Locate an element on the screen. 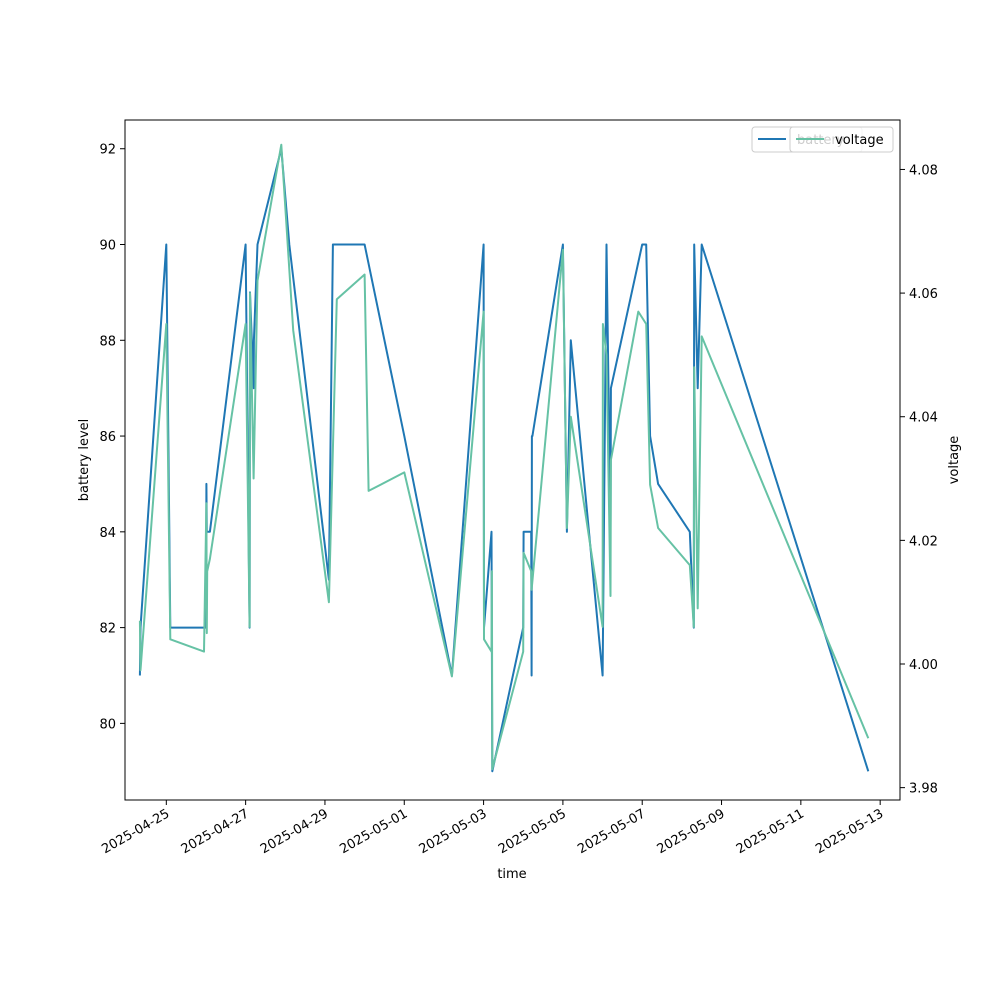  y-tick-label: 92 is located at coordinates (107, 150).